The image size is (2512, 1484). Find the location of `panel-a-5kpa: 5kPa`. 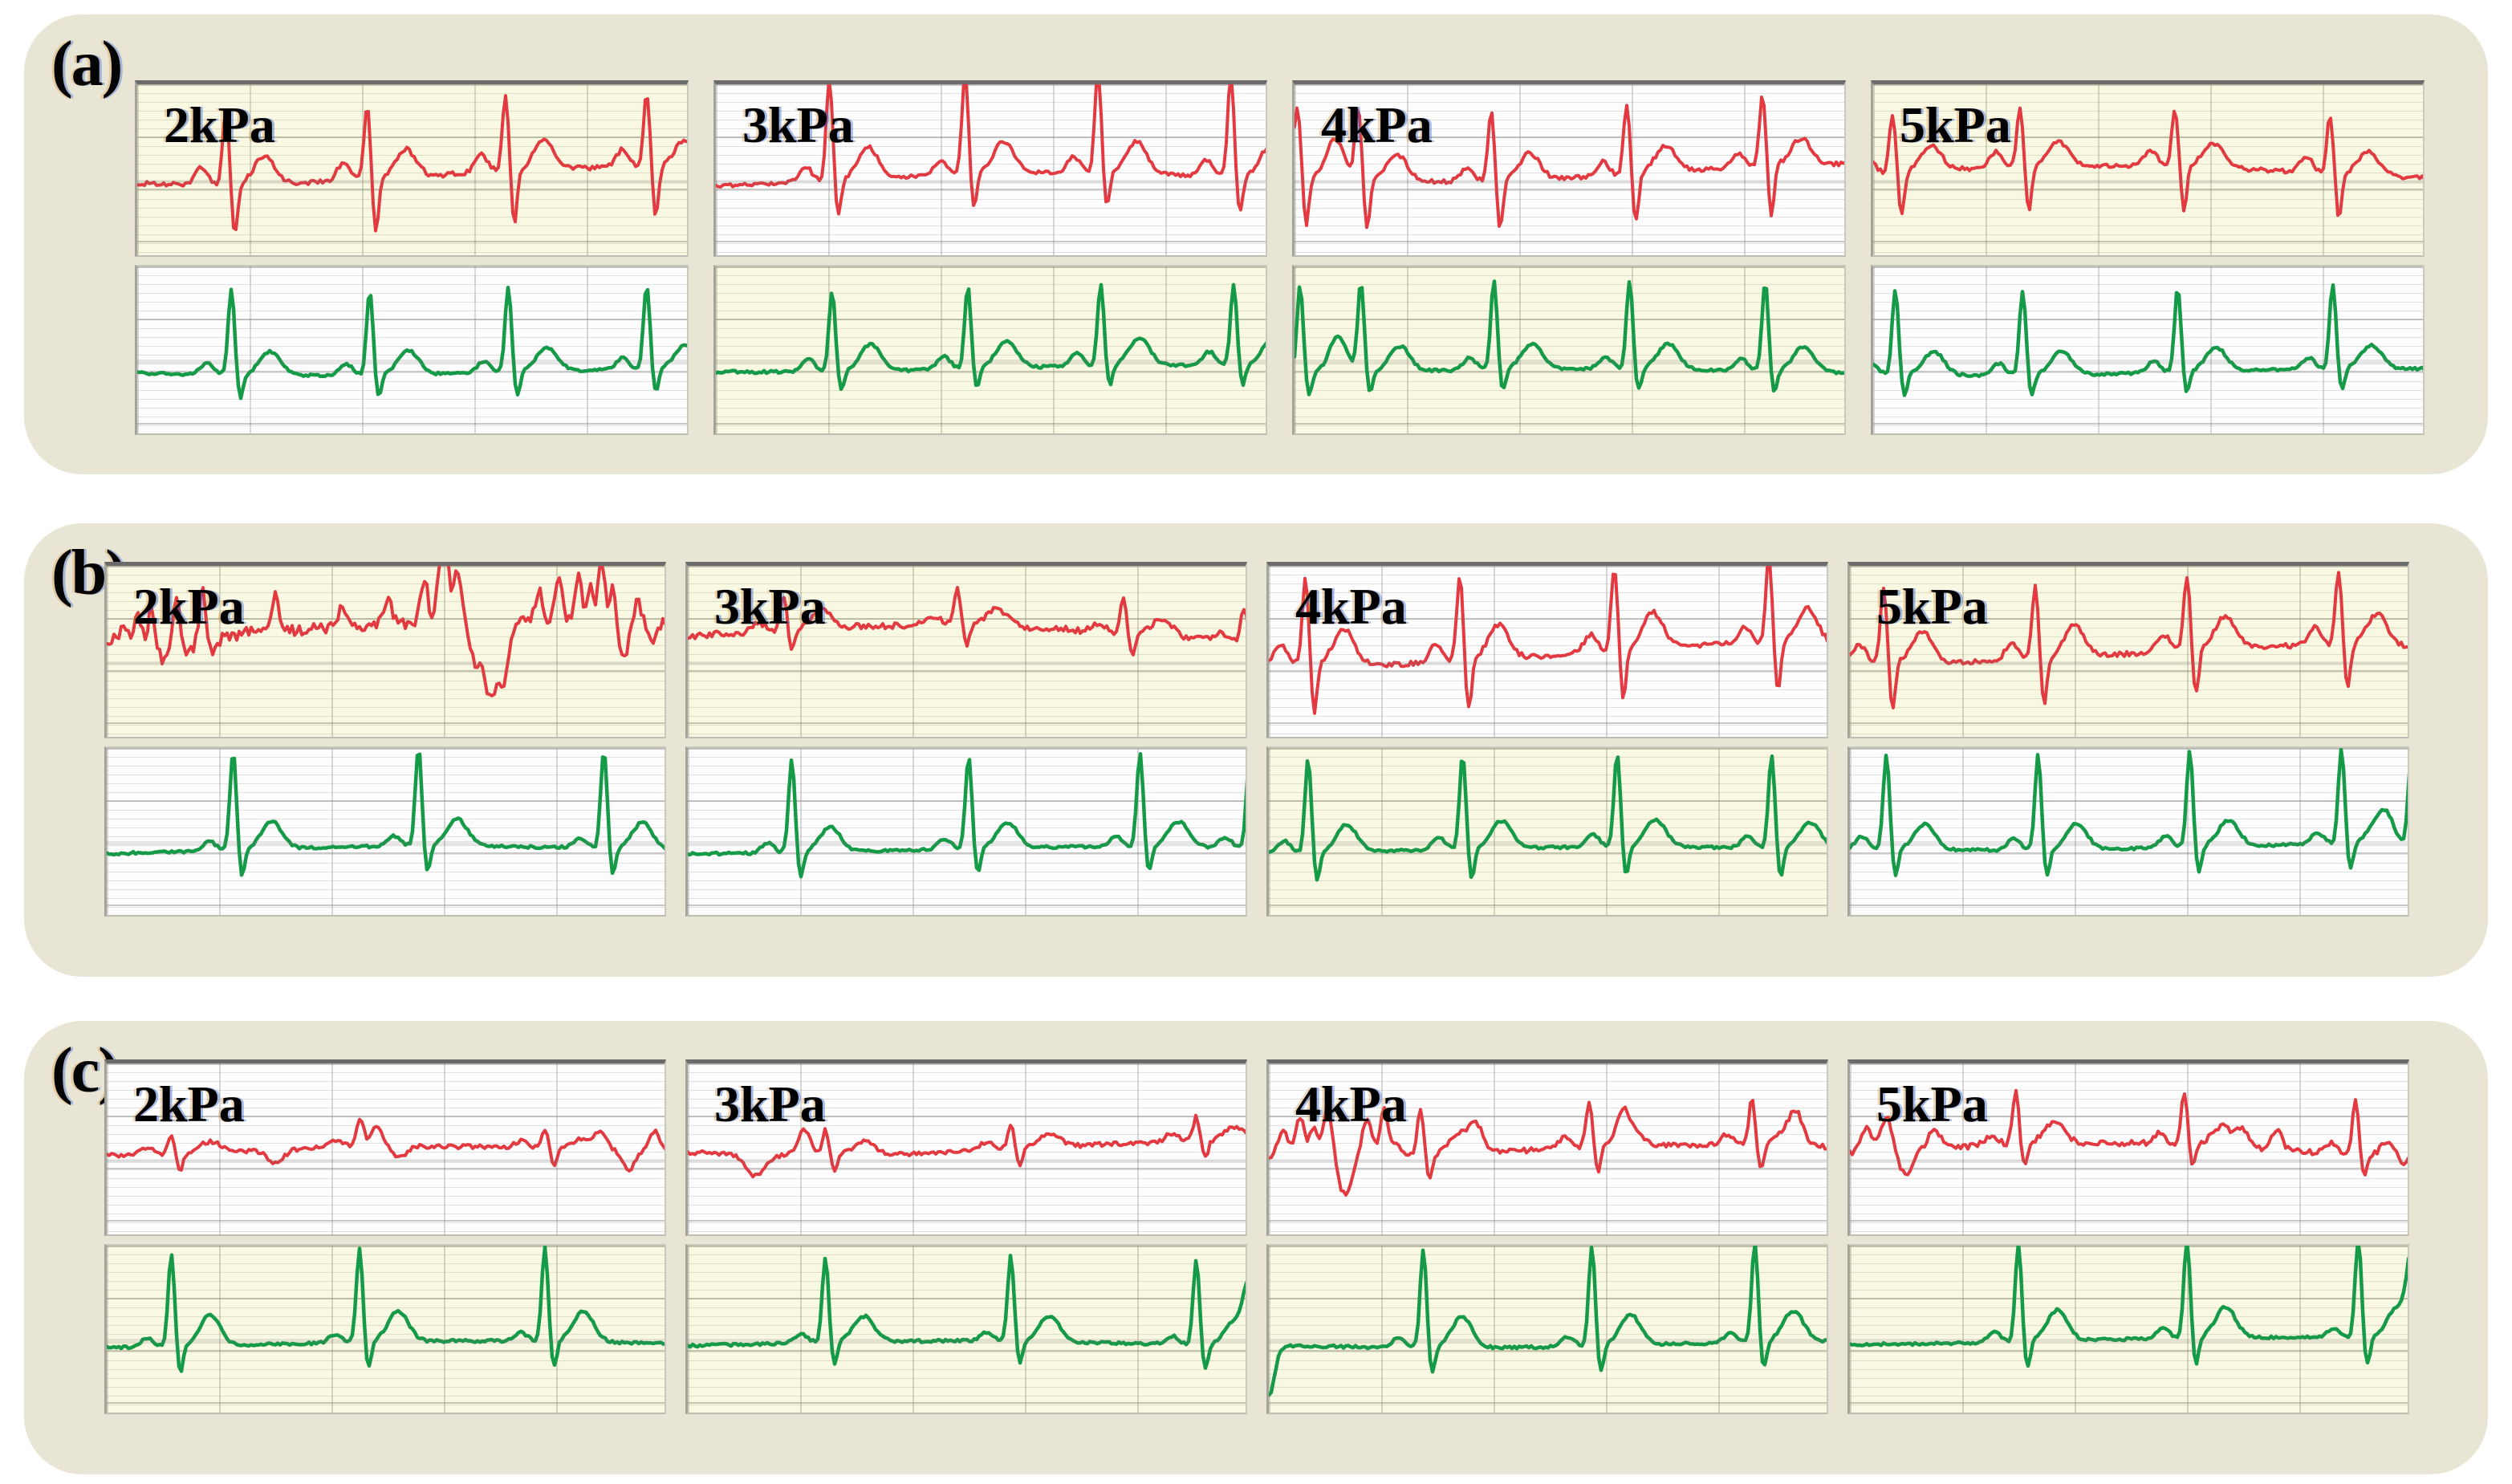

panel-a-5kpa: 5kPa is located at coordinates (2148, 257).